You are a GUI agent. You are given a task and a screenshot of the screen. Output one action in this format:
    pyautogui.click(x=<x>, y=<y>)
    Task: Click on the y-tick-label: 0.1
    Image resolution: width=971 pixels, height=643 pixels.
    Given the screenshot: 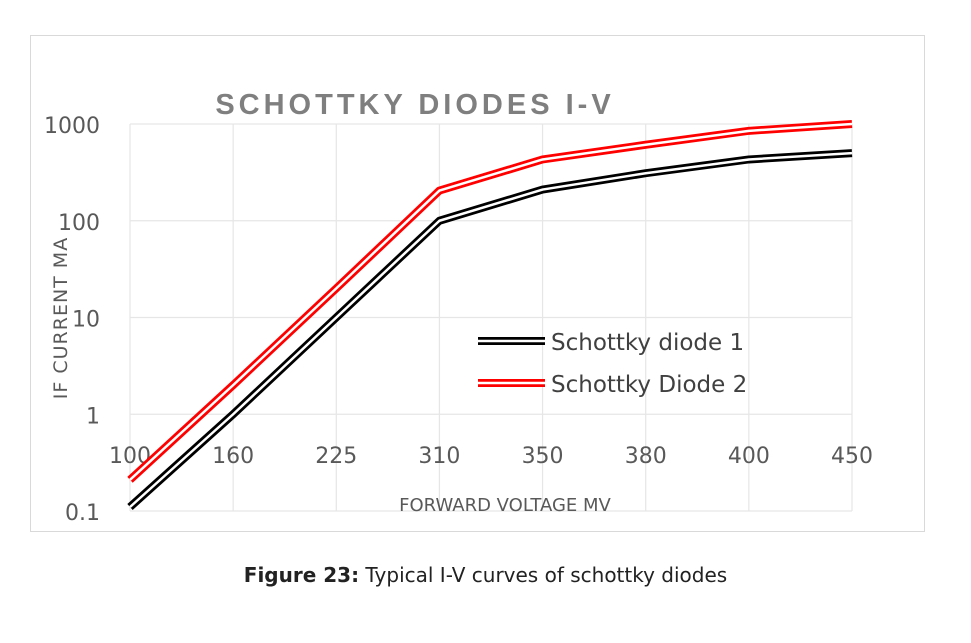 What is the action you would take?
    pyautogui.click(x=82, y=513)
    